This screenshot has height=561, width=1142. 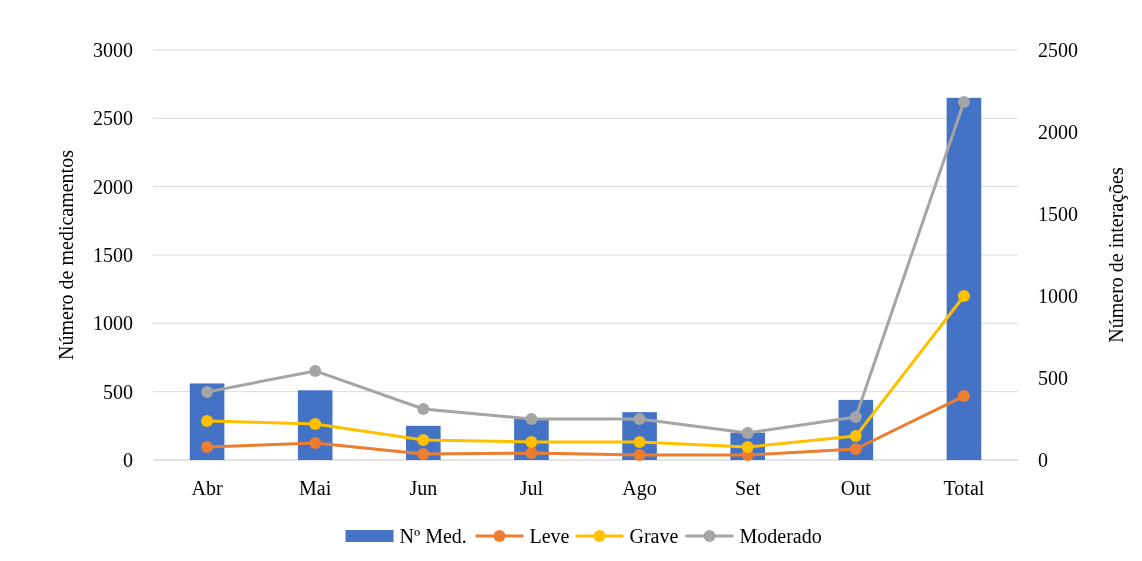 What do you see at coordinates (113, 255) in the screenshot?
I see `y-tick-label: 1500` at bounding box center [113, 255].